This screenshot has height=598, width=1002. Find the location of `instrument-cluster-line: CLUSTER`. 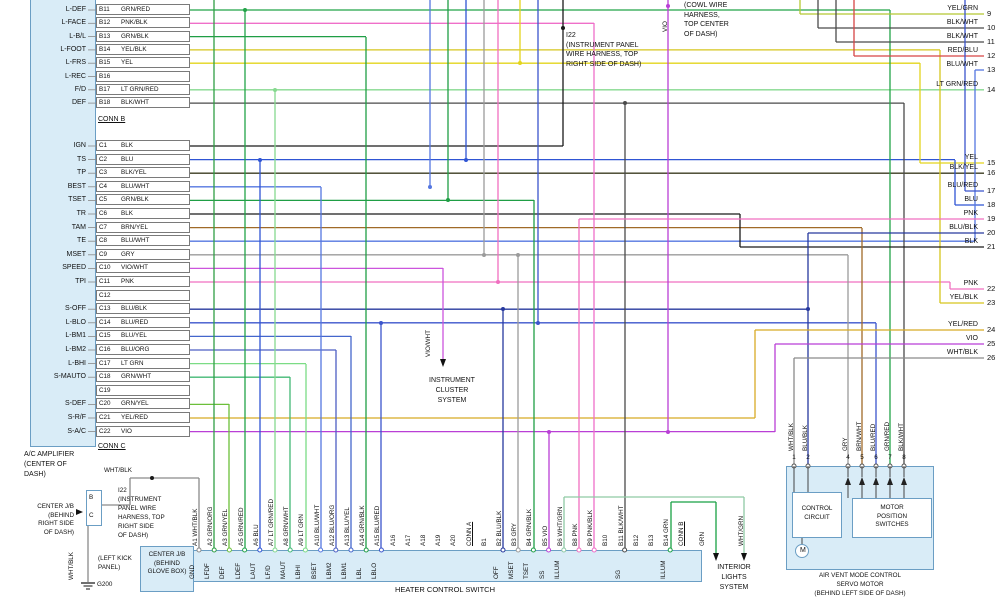

instrument-cluster-line: CLUSTER is located at coordinates (452, 390).